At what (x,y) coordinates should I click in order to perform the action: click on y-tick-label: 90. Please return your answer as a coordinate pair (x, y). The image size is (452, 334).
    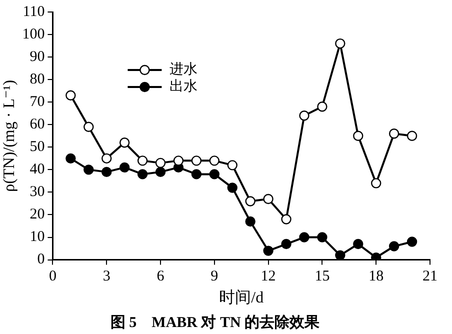
    Looking at the image, I should click on (37, 56).